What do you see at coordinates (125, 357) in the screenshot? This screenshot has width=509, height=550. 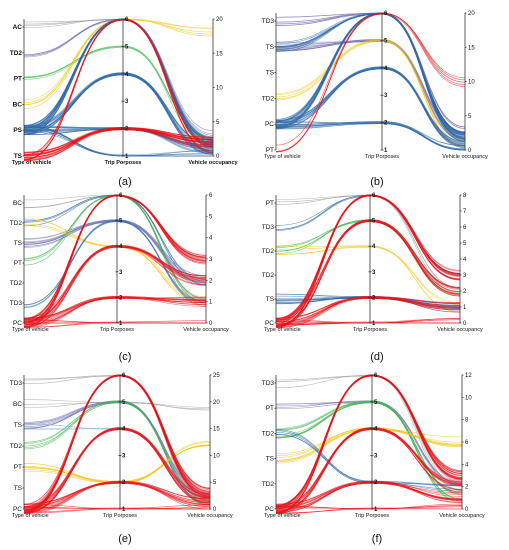 I see `panel-label: (c)` at bounding box center [125, 357].